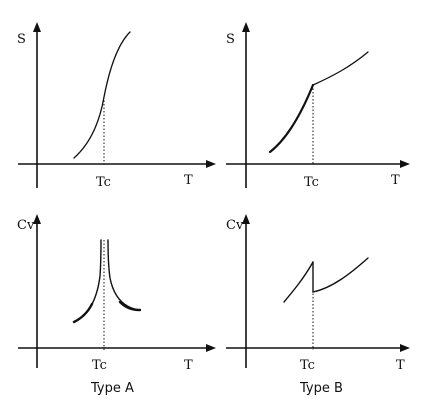 This screenshot has width=436, height=418. Describe the element at coordinates (112, 388) in the screenshot. I see `caption-type-a: Type A` at that location.